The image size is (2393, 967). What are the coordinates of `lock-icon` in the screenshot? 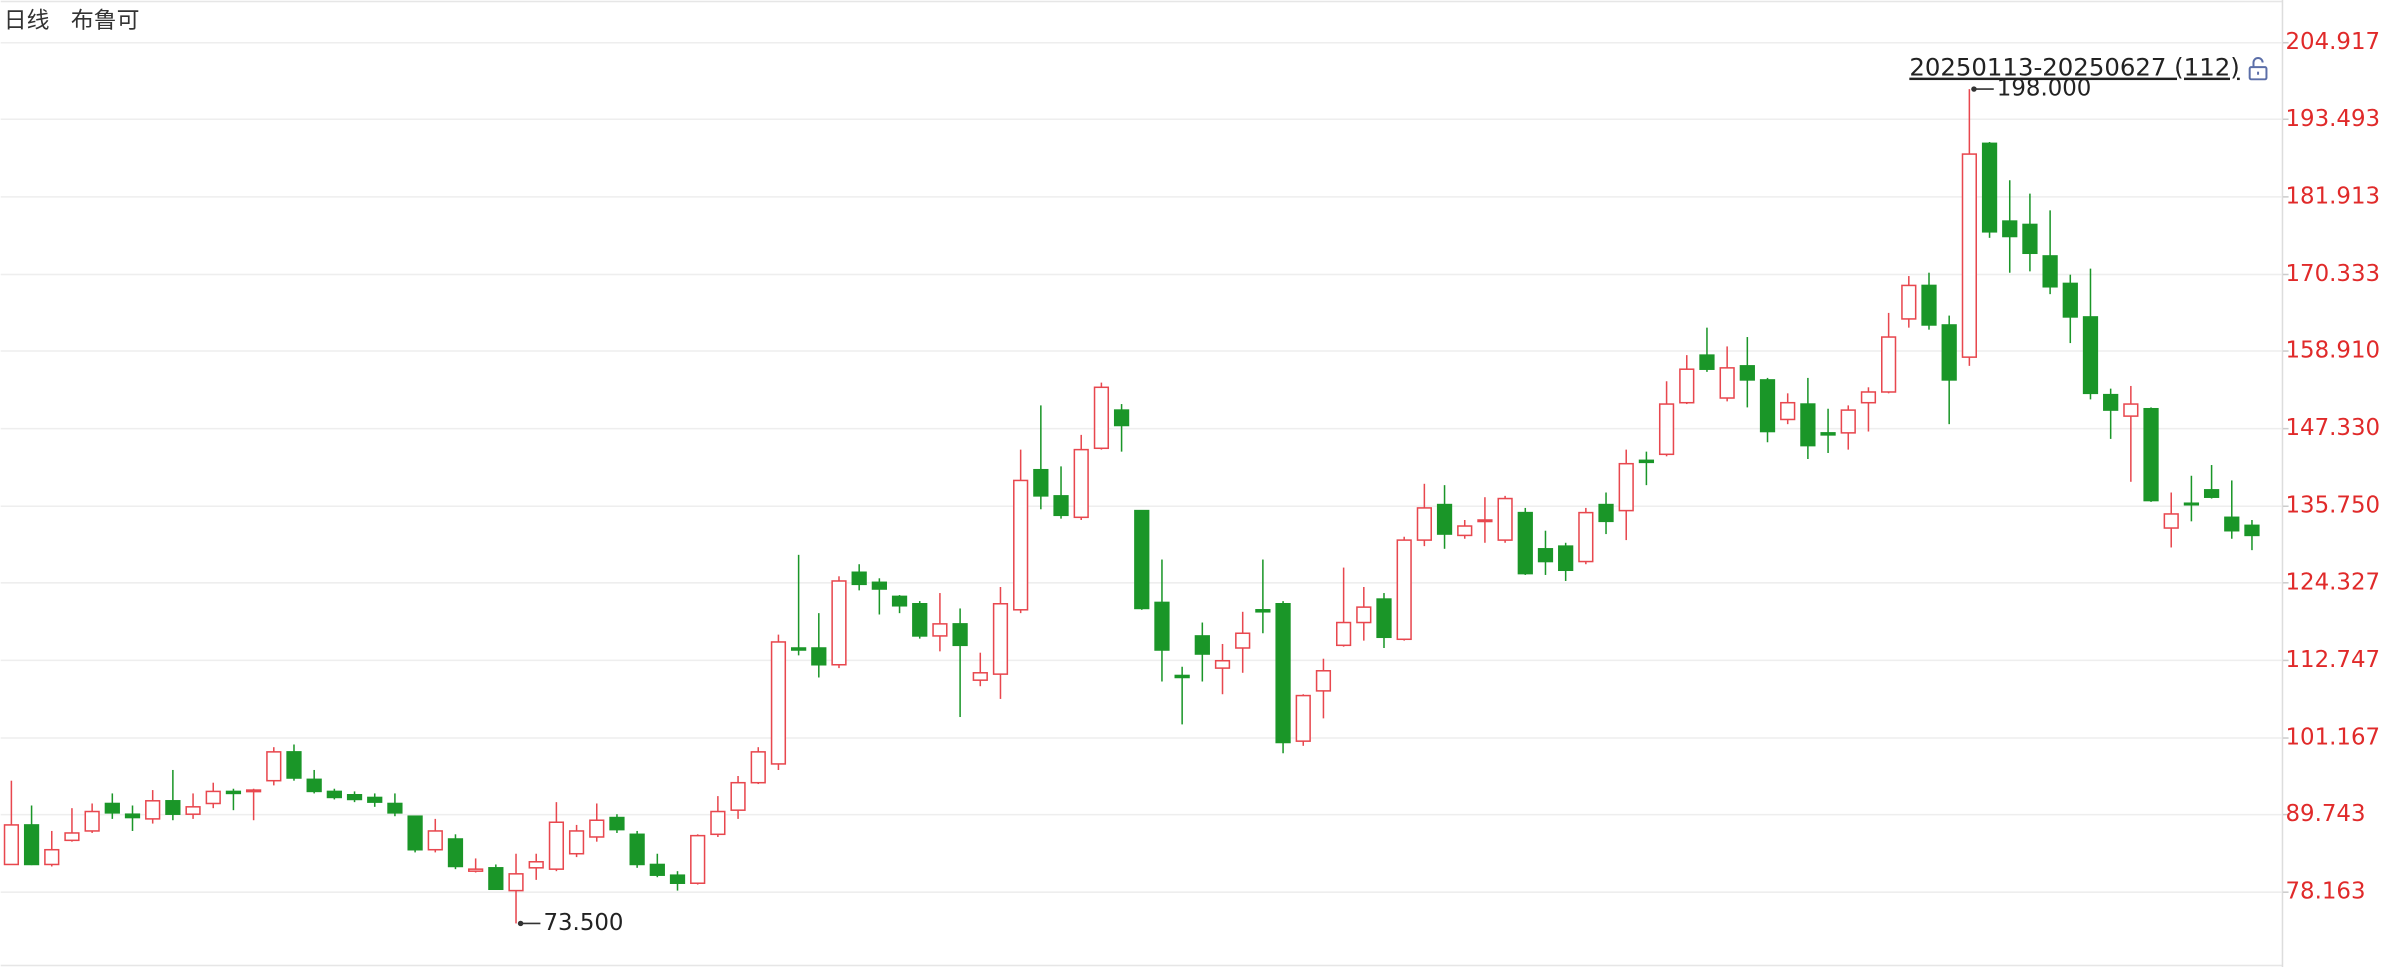 It's located at (2258, 69).